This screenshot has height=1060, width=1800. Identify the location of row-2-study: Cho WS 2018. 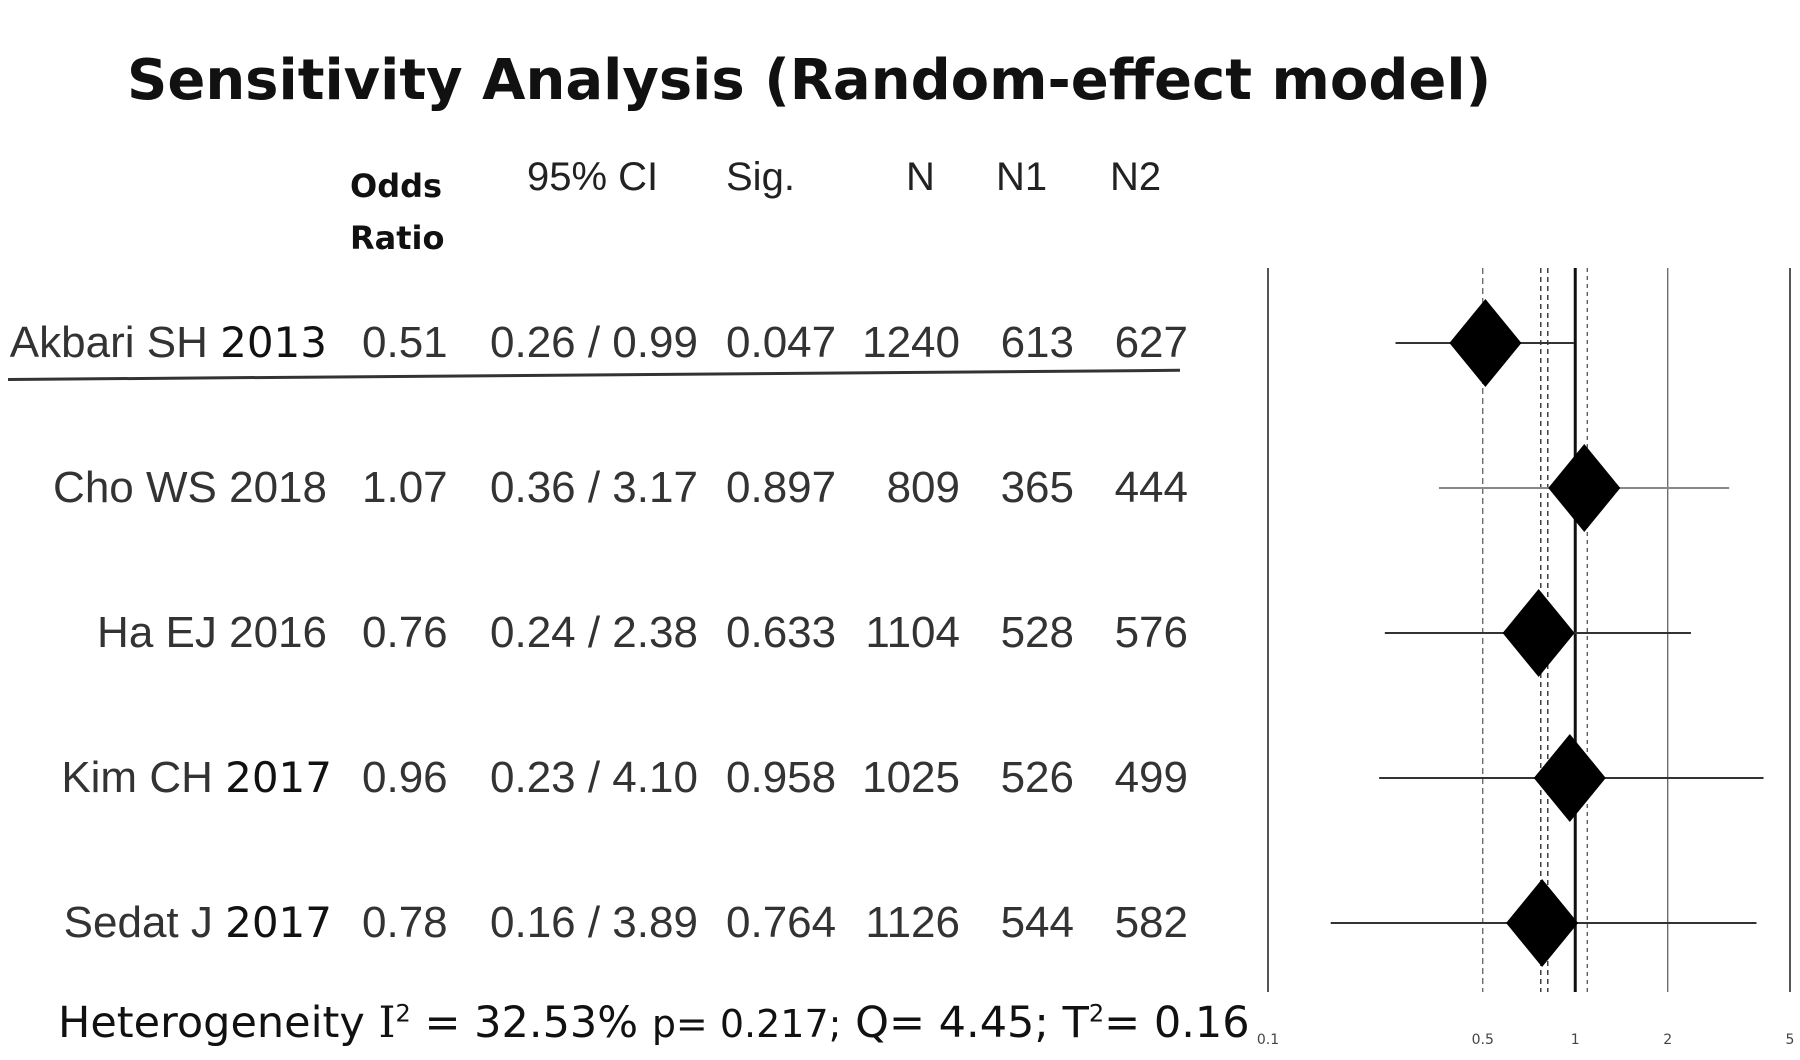
(190, 488).